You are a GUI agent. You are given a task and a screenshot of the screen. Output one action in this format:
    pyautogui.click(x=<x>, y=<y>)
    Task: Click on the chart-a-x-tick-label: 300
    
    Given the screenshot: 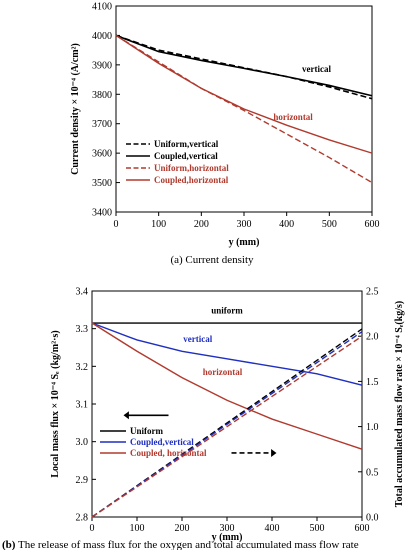 What is the action you would take?
    pyautogui.click(x=244, y=224)
    